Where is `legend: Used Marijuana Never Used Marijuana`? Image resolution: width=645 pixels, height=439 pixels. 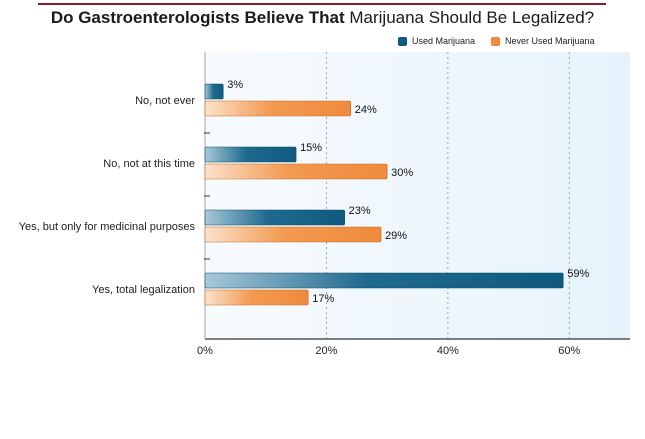 legend: Used Marijuana Never Used Marijuana is located at coordinates (504, 41).